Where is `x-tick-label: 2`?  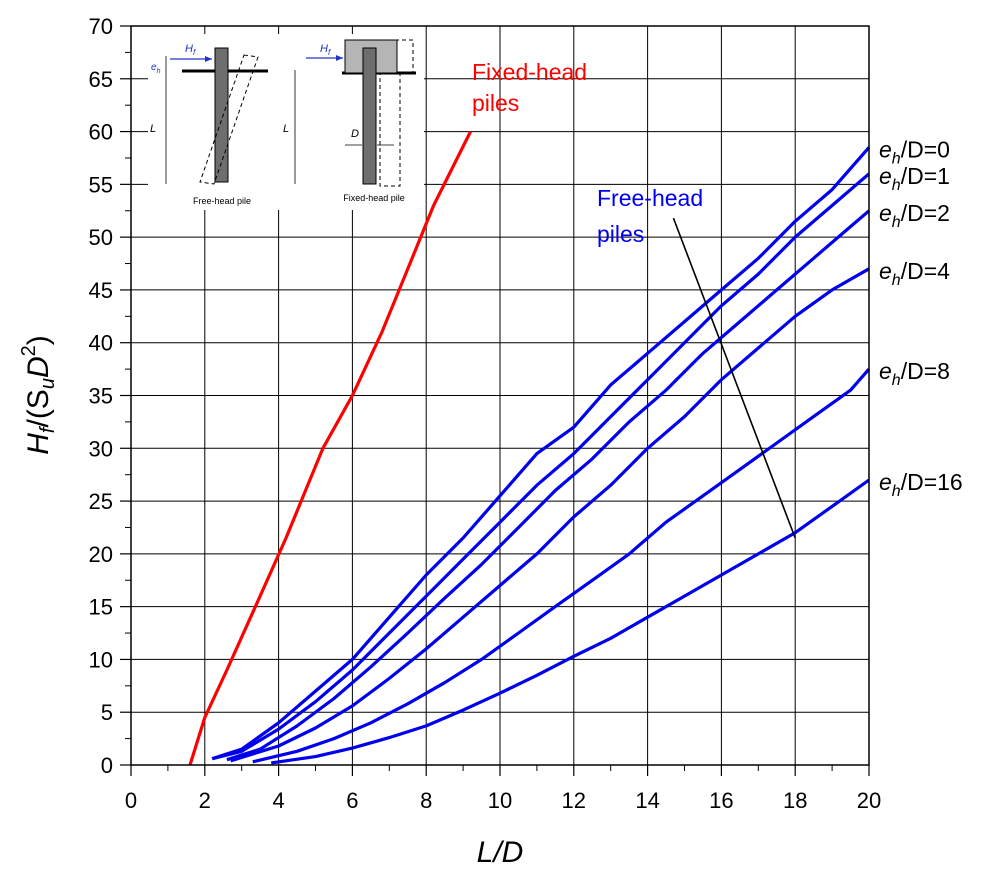 x-tick-label: 2 is located at coordinates (205, 800).